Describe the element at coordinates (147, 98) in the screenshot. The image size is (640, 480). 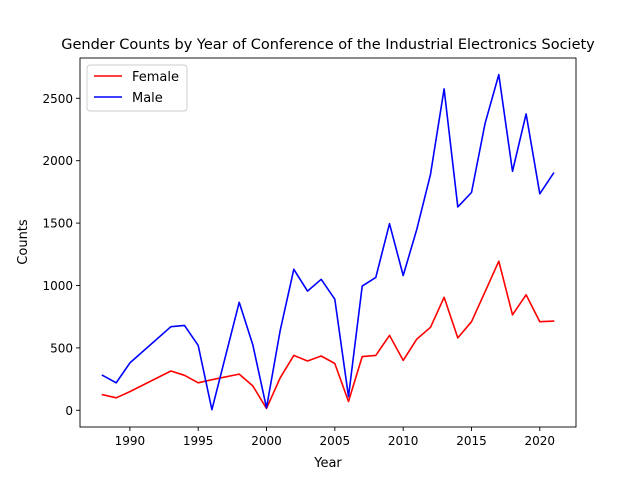
I see `legend-label-male: Male` at that location.